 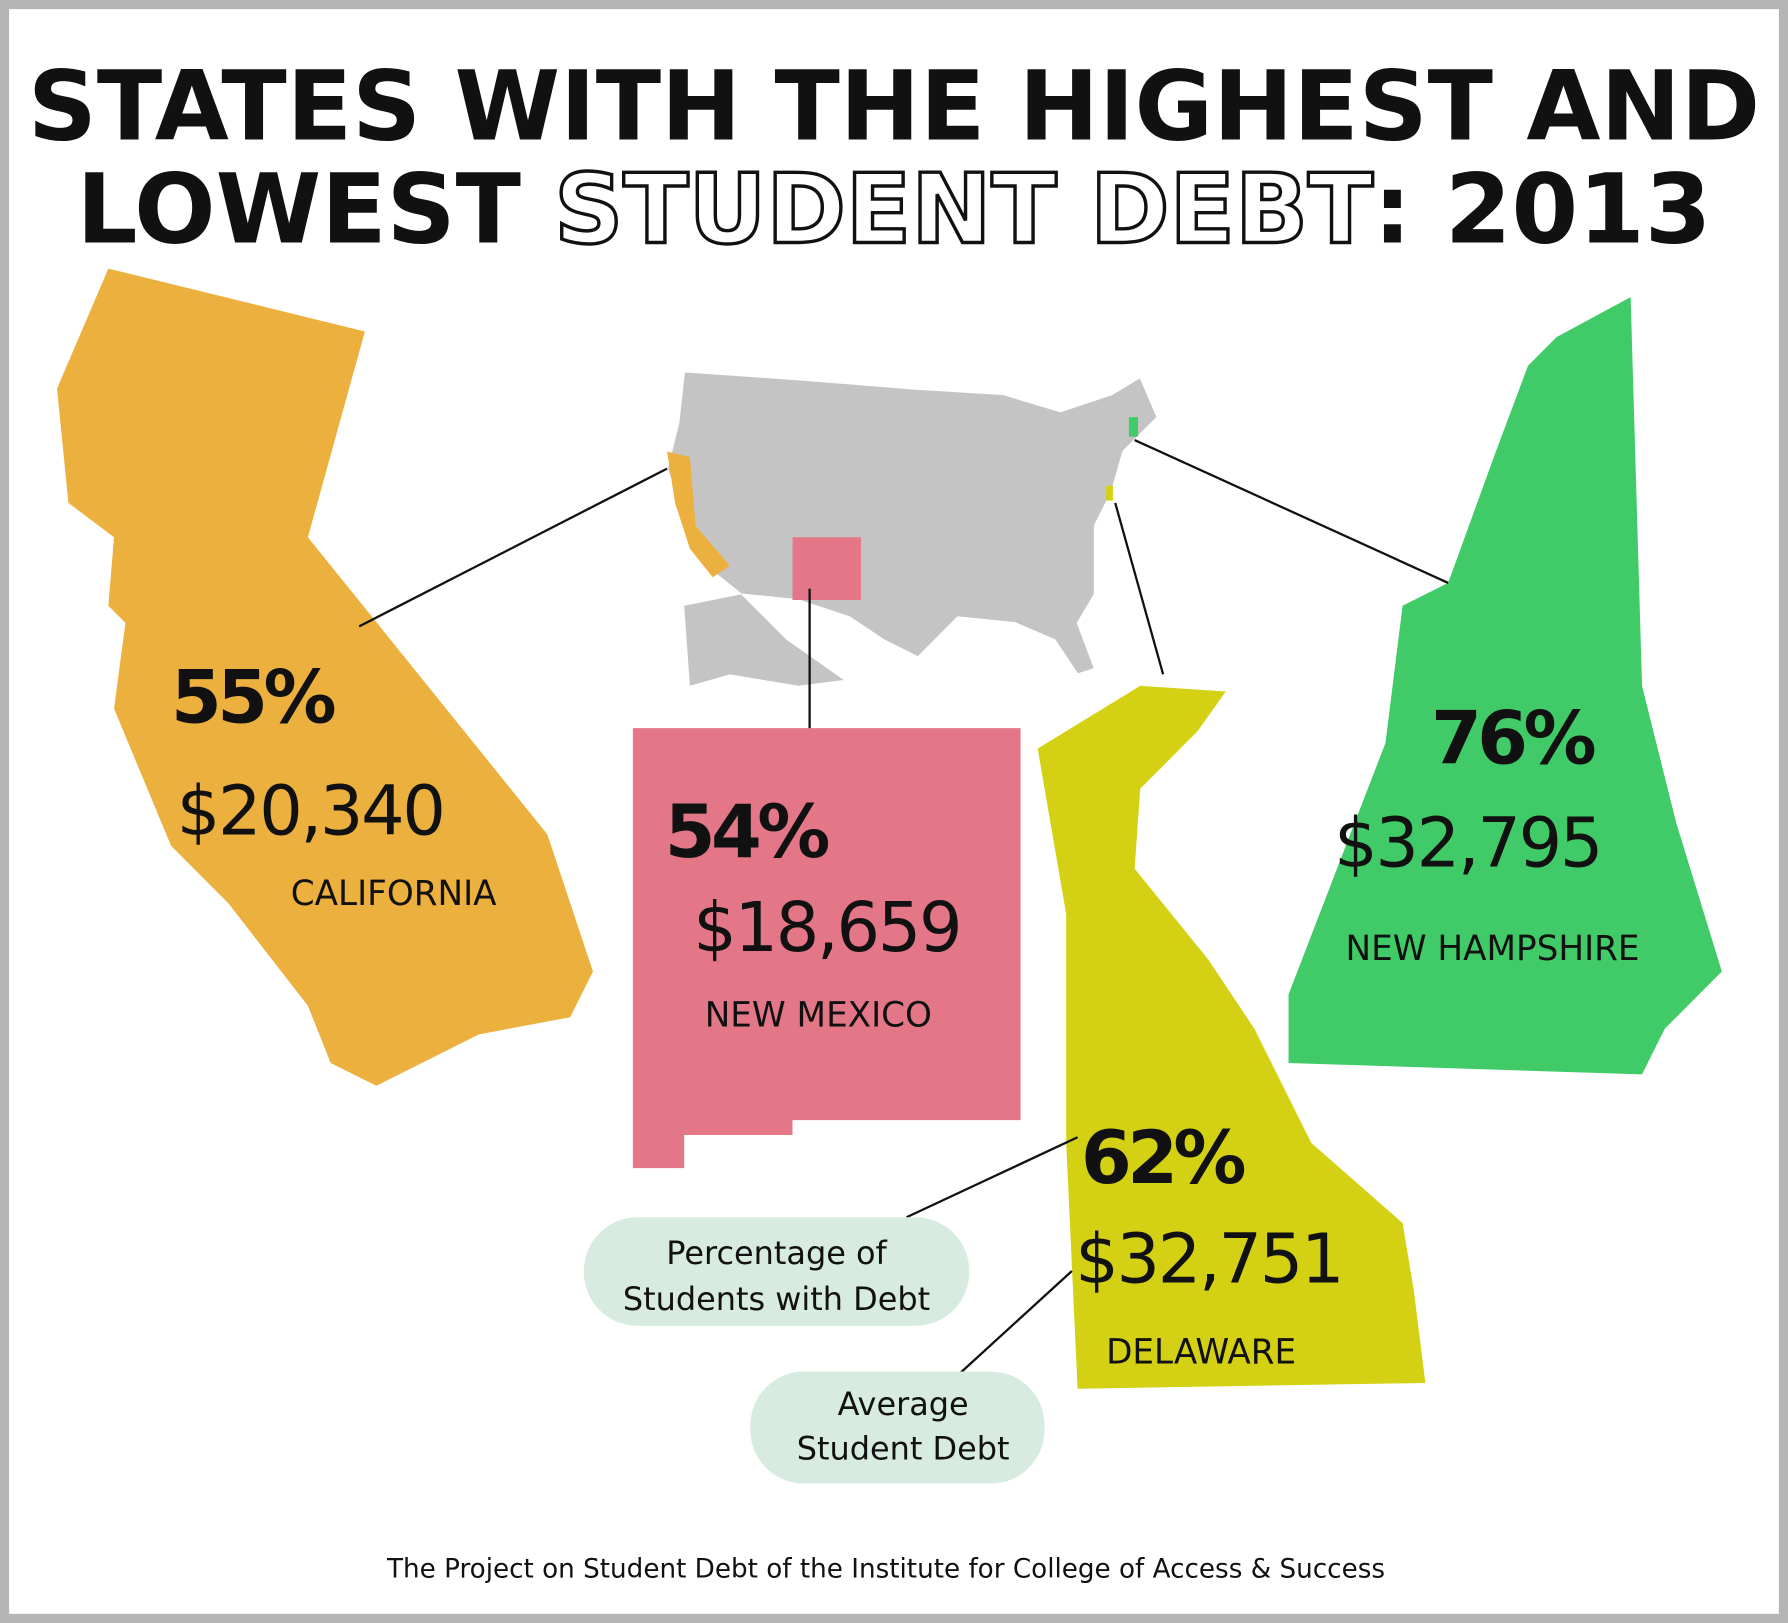 I want to click on new-hampshire-shape, so click(x=1505, y=686).